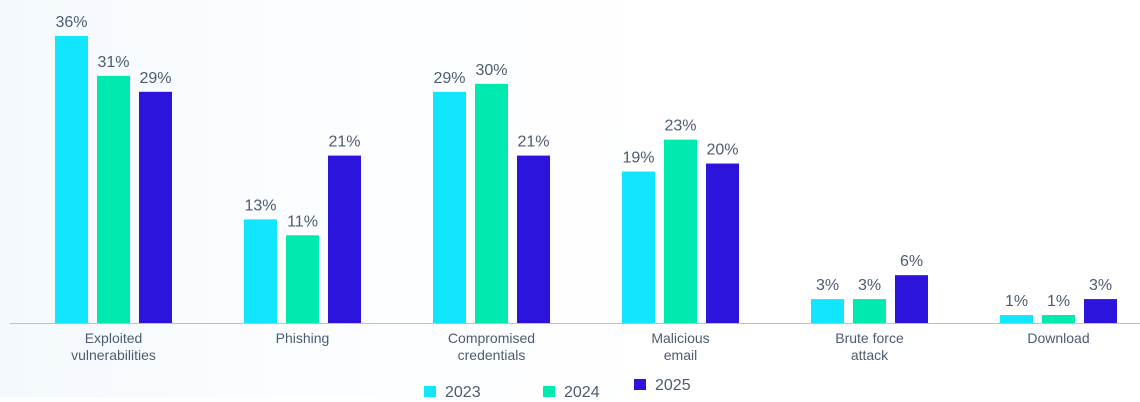  Describe the element at coordinates (640, 384) in the screenshot. I see `legend-swatch-2025` at that location.